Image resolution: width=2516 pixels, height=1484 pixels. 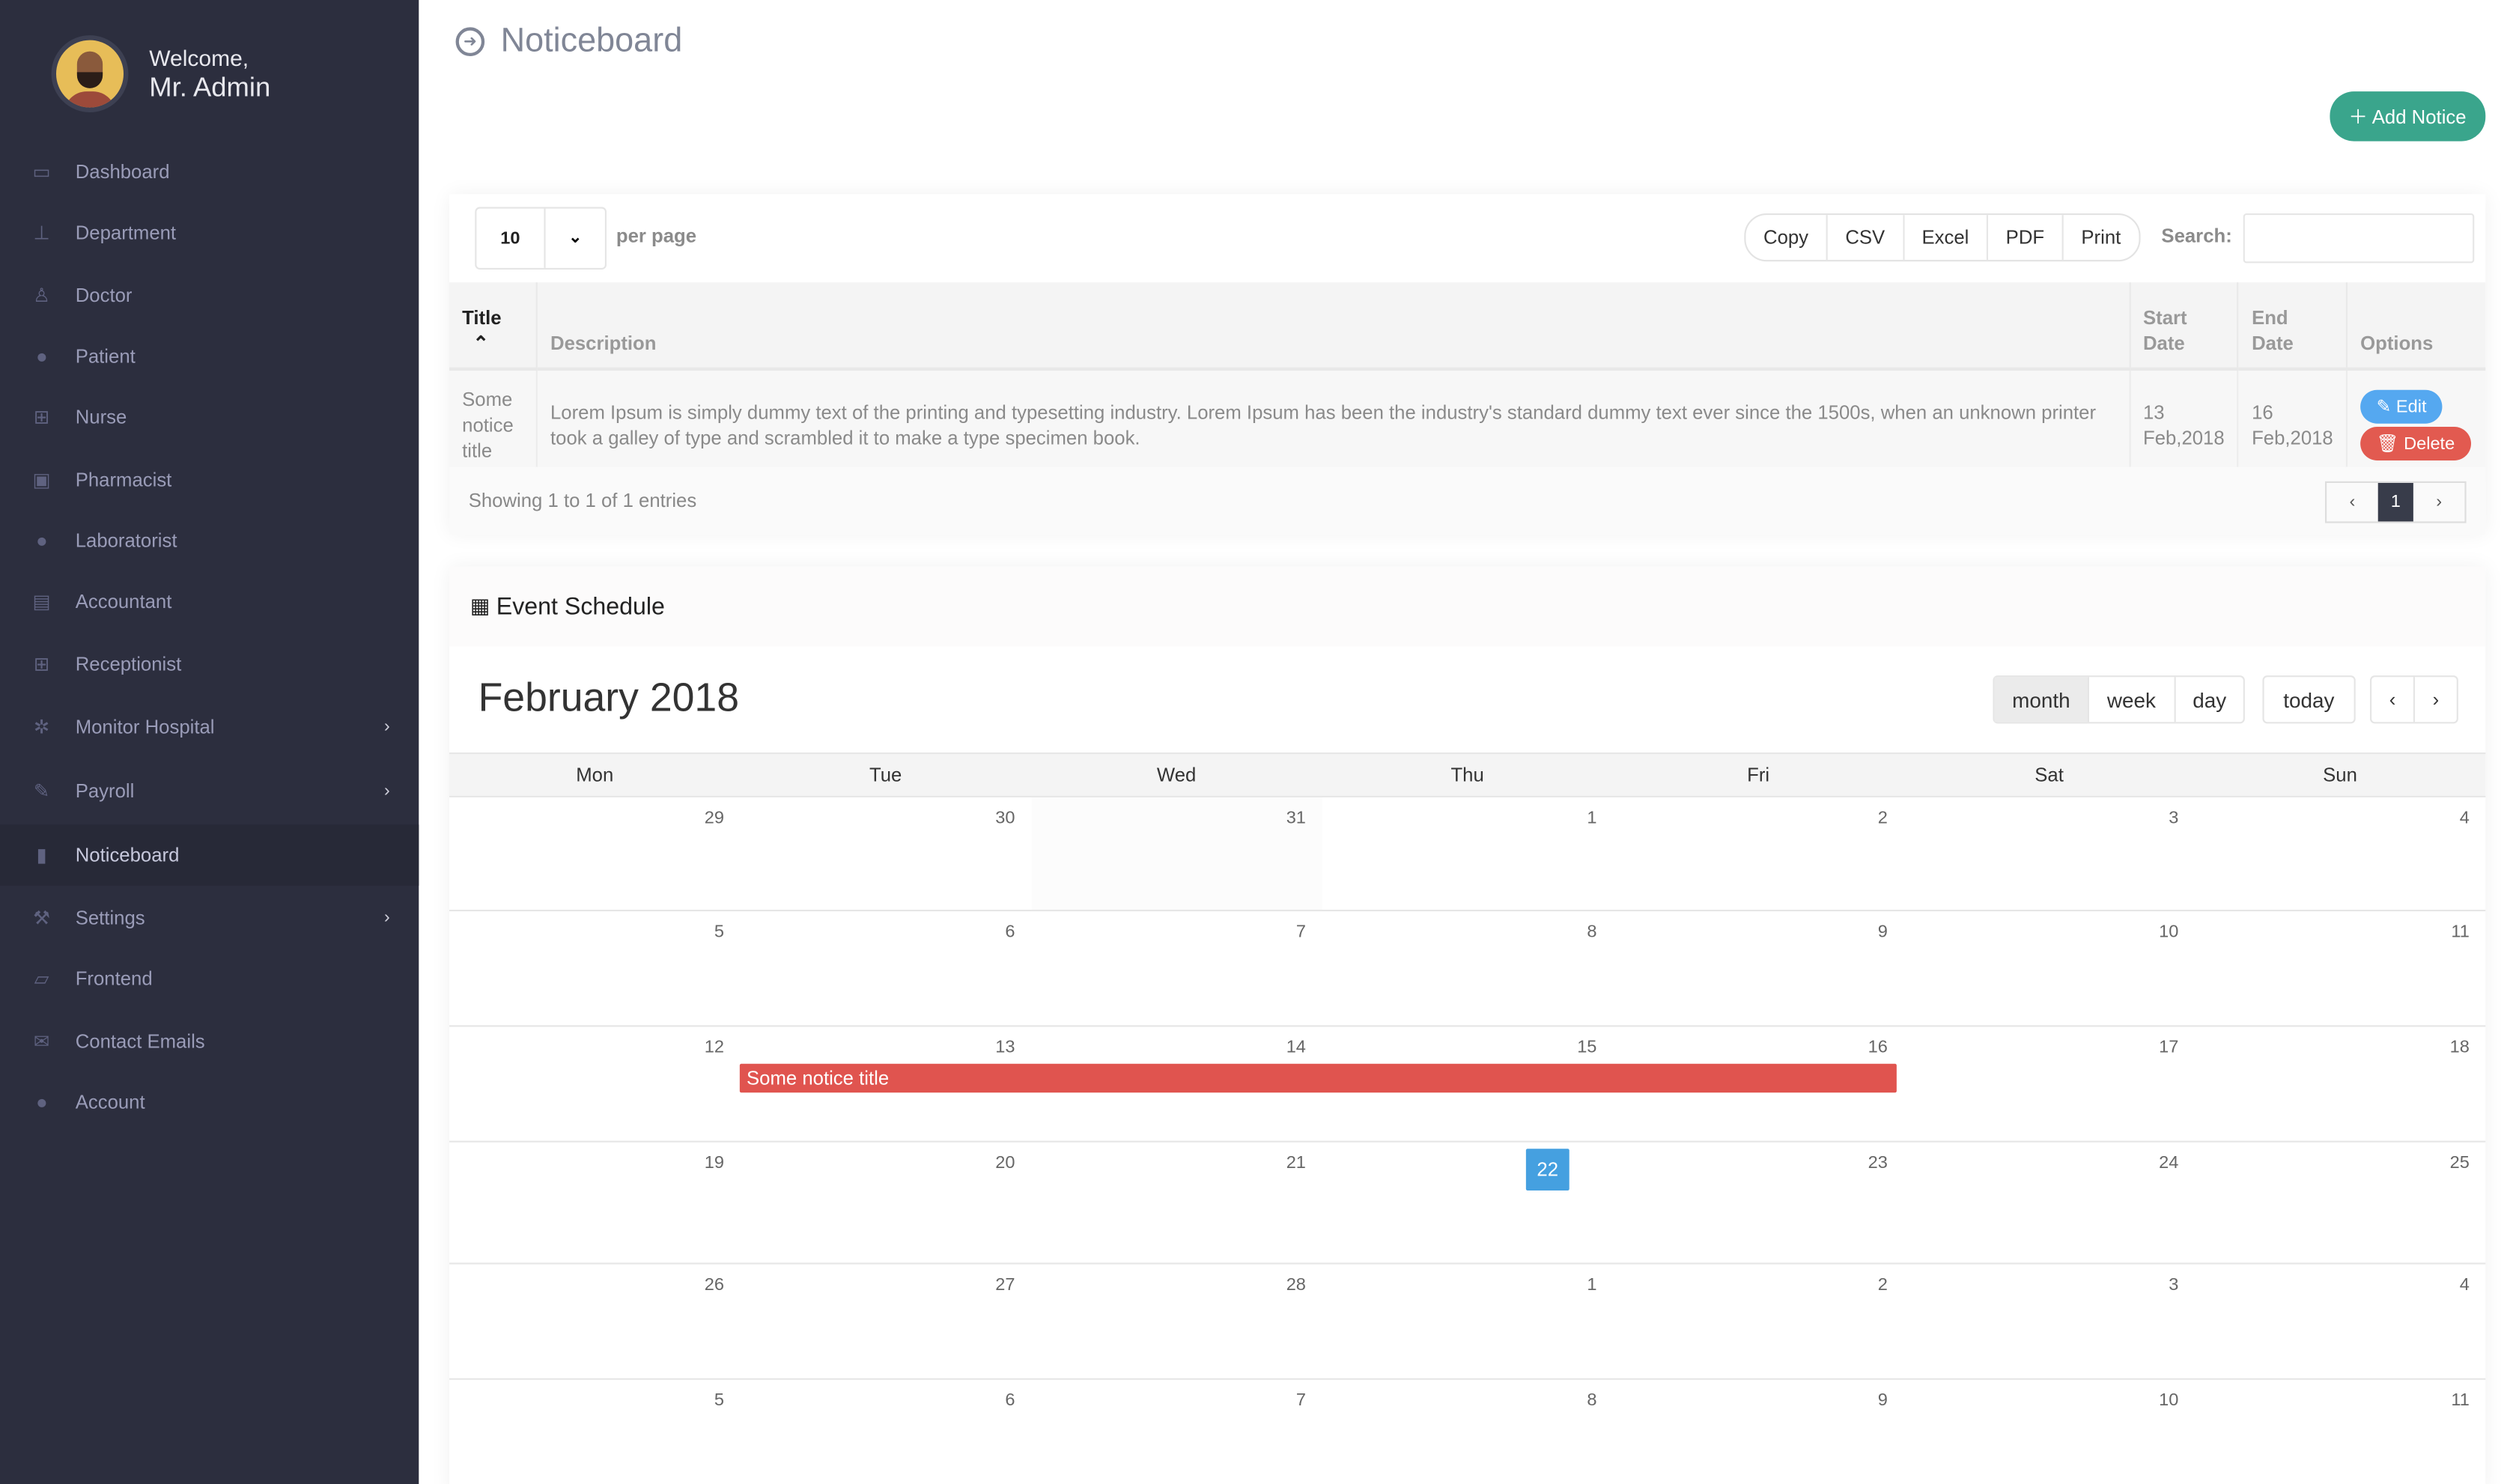 What do you see at coordinates (41, 979) in the screenshot?
I see `laptop-icon: ▱` at bounding box center [41, 979].